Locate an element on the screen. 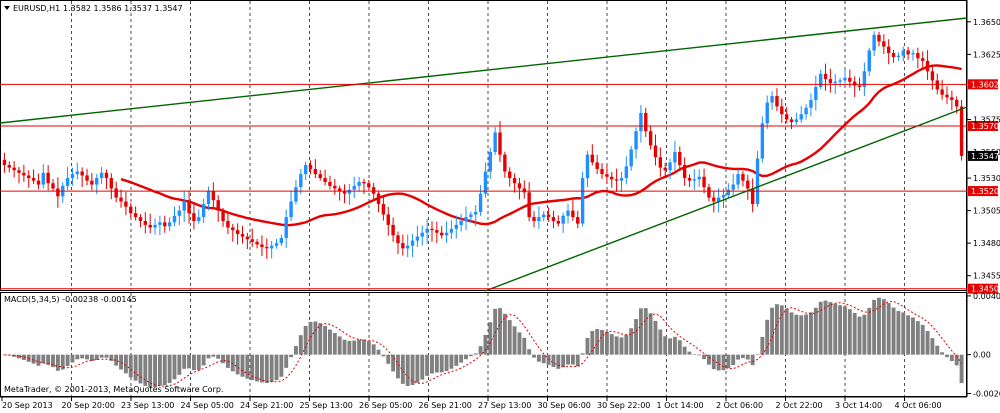 The height and width of the screenshot is (413, 1000). time-tick-label: 2 Oct 22:00 is located at coordinates (799, 405).